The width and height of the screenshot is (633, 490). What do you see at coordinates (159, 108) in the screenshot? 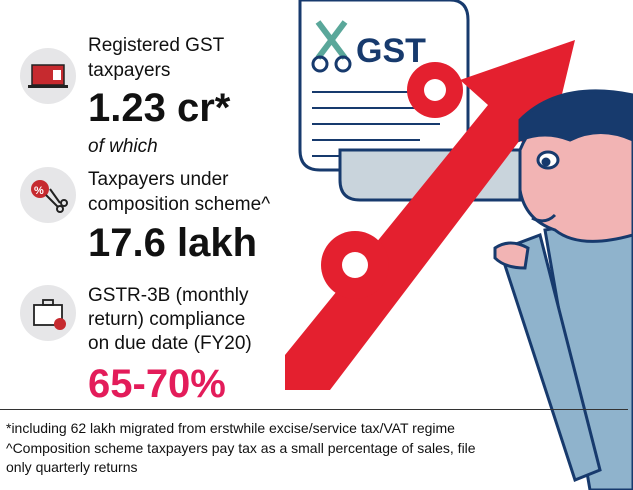
I see `stat-value-registered: 1.23 cr*` at bounding box center [159, 108].